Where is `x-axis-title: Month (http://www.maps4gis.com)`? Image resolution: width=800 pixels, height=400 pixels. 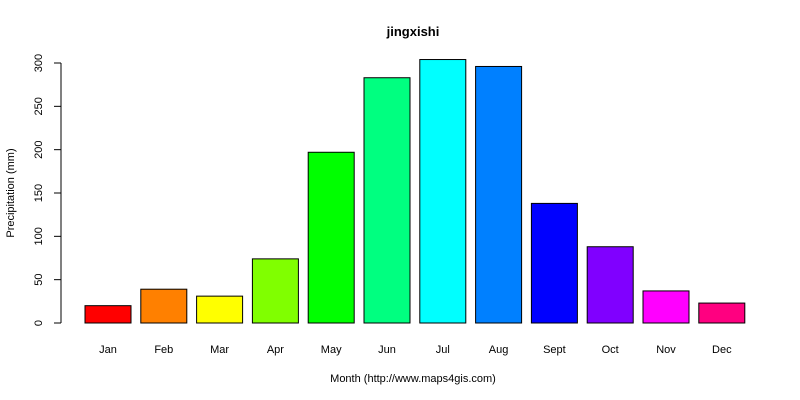
x-axis-title: Month (http://www.maps4gis.com) is located at coordinates (413, 379).